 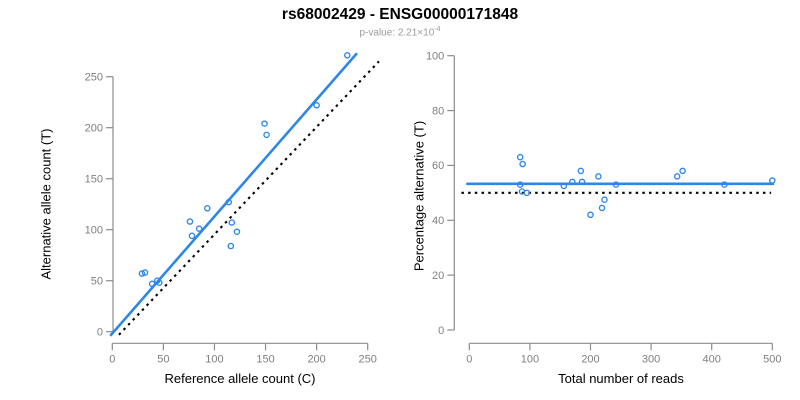 I want to click on left-y-axis-label: Alternative allele count (T), so click(x=46, y=204).